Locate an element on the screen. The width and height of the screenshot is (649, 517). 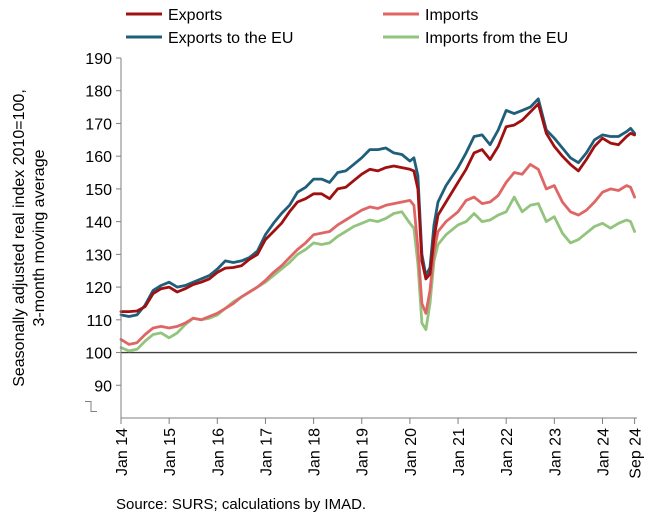
x-tick-label: Jan 16 is located at coordinates (218, 452).